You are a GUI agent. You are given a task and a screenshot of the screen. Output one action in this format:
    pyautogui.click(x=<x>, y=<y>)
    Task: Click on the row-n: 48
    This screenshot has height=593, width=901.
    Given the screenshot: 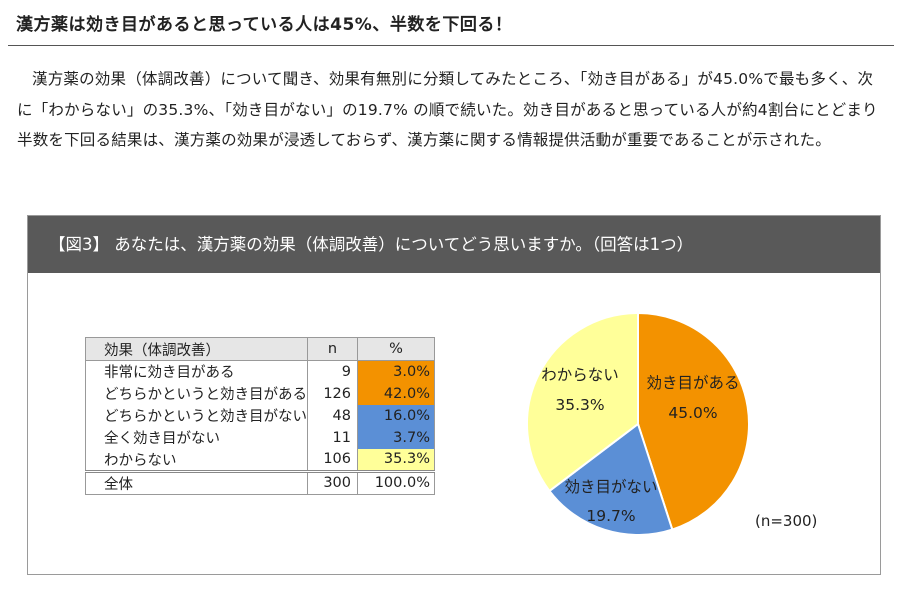 What is the action you would take?
    pyautogui.click(x=332, y=415)
    